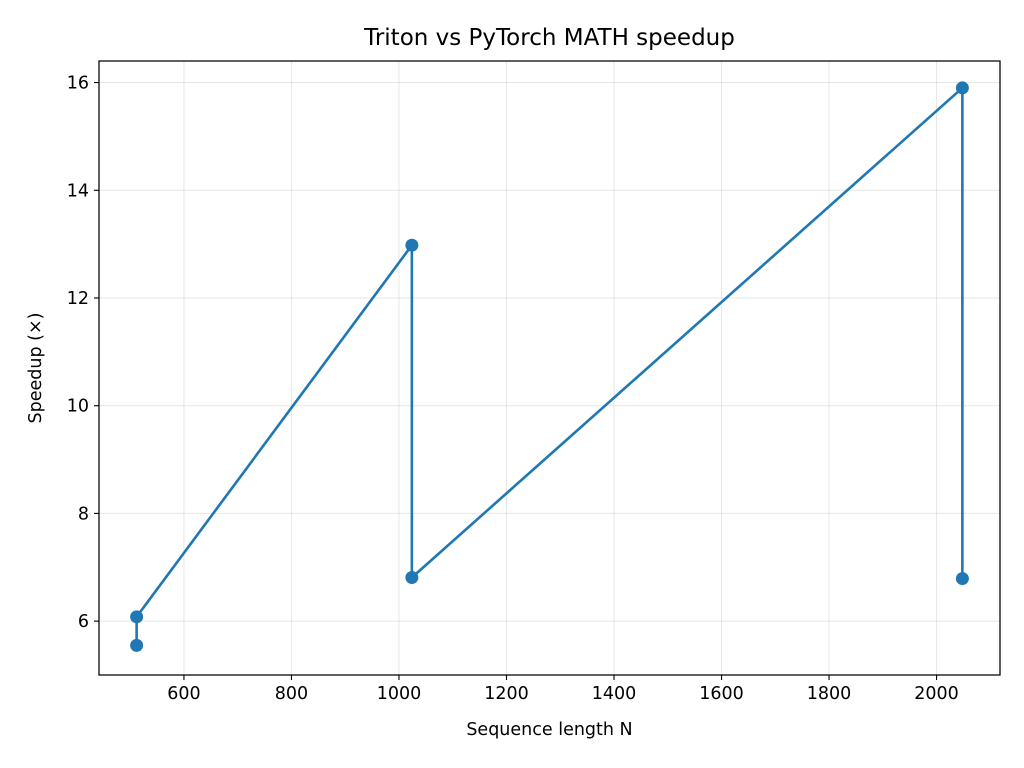  I want to click on chart-title: Triton vs PyTorch MATH speedup, so click(549, 38).